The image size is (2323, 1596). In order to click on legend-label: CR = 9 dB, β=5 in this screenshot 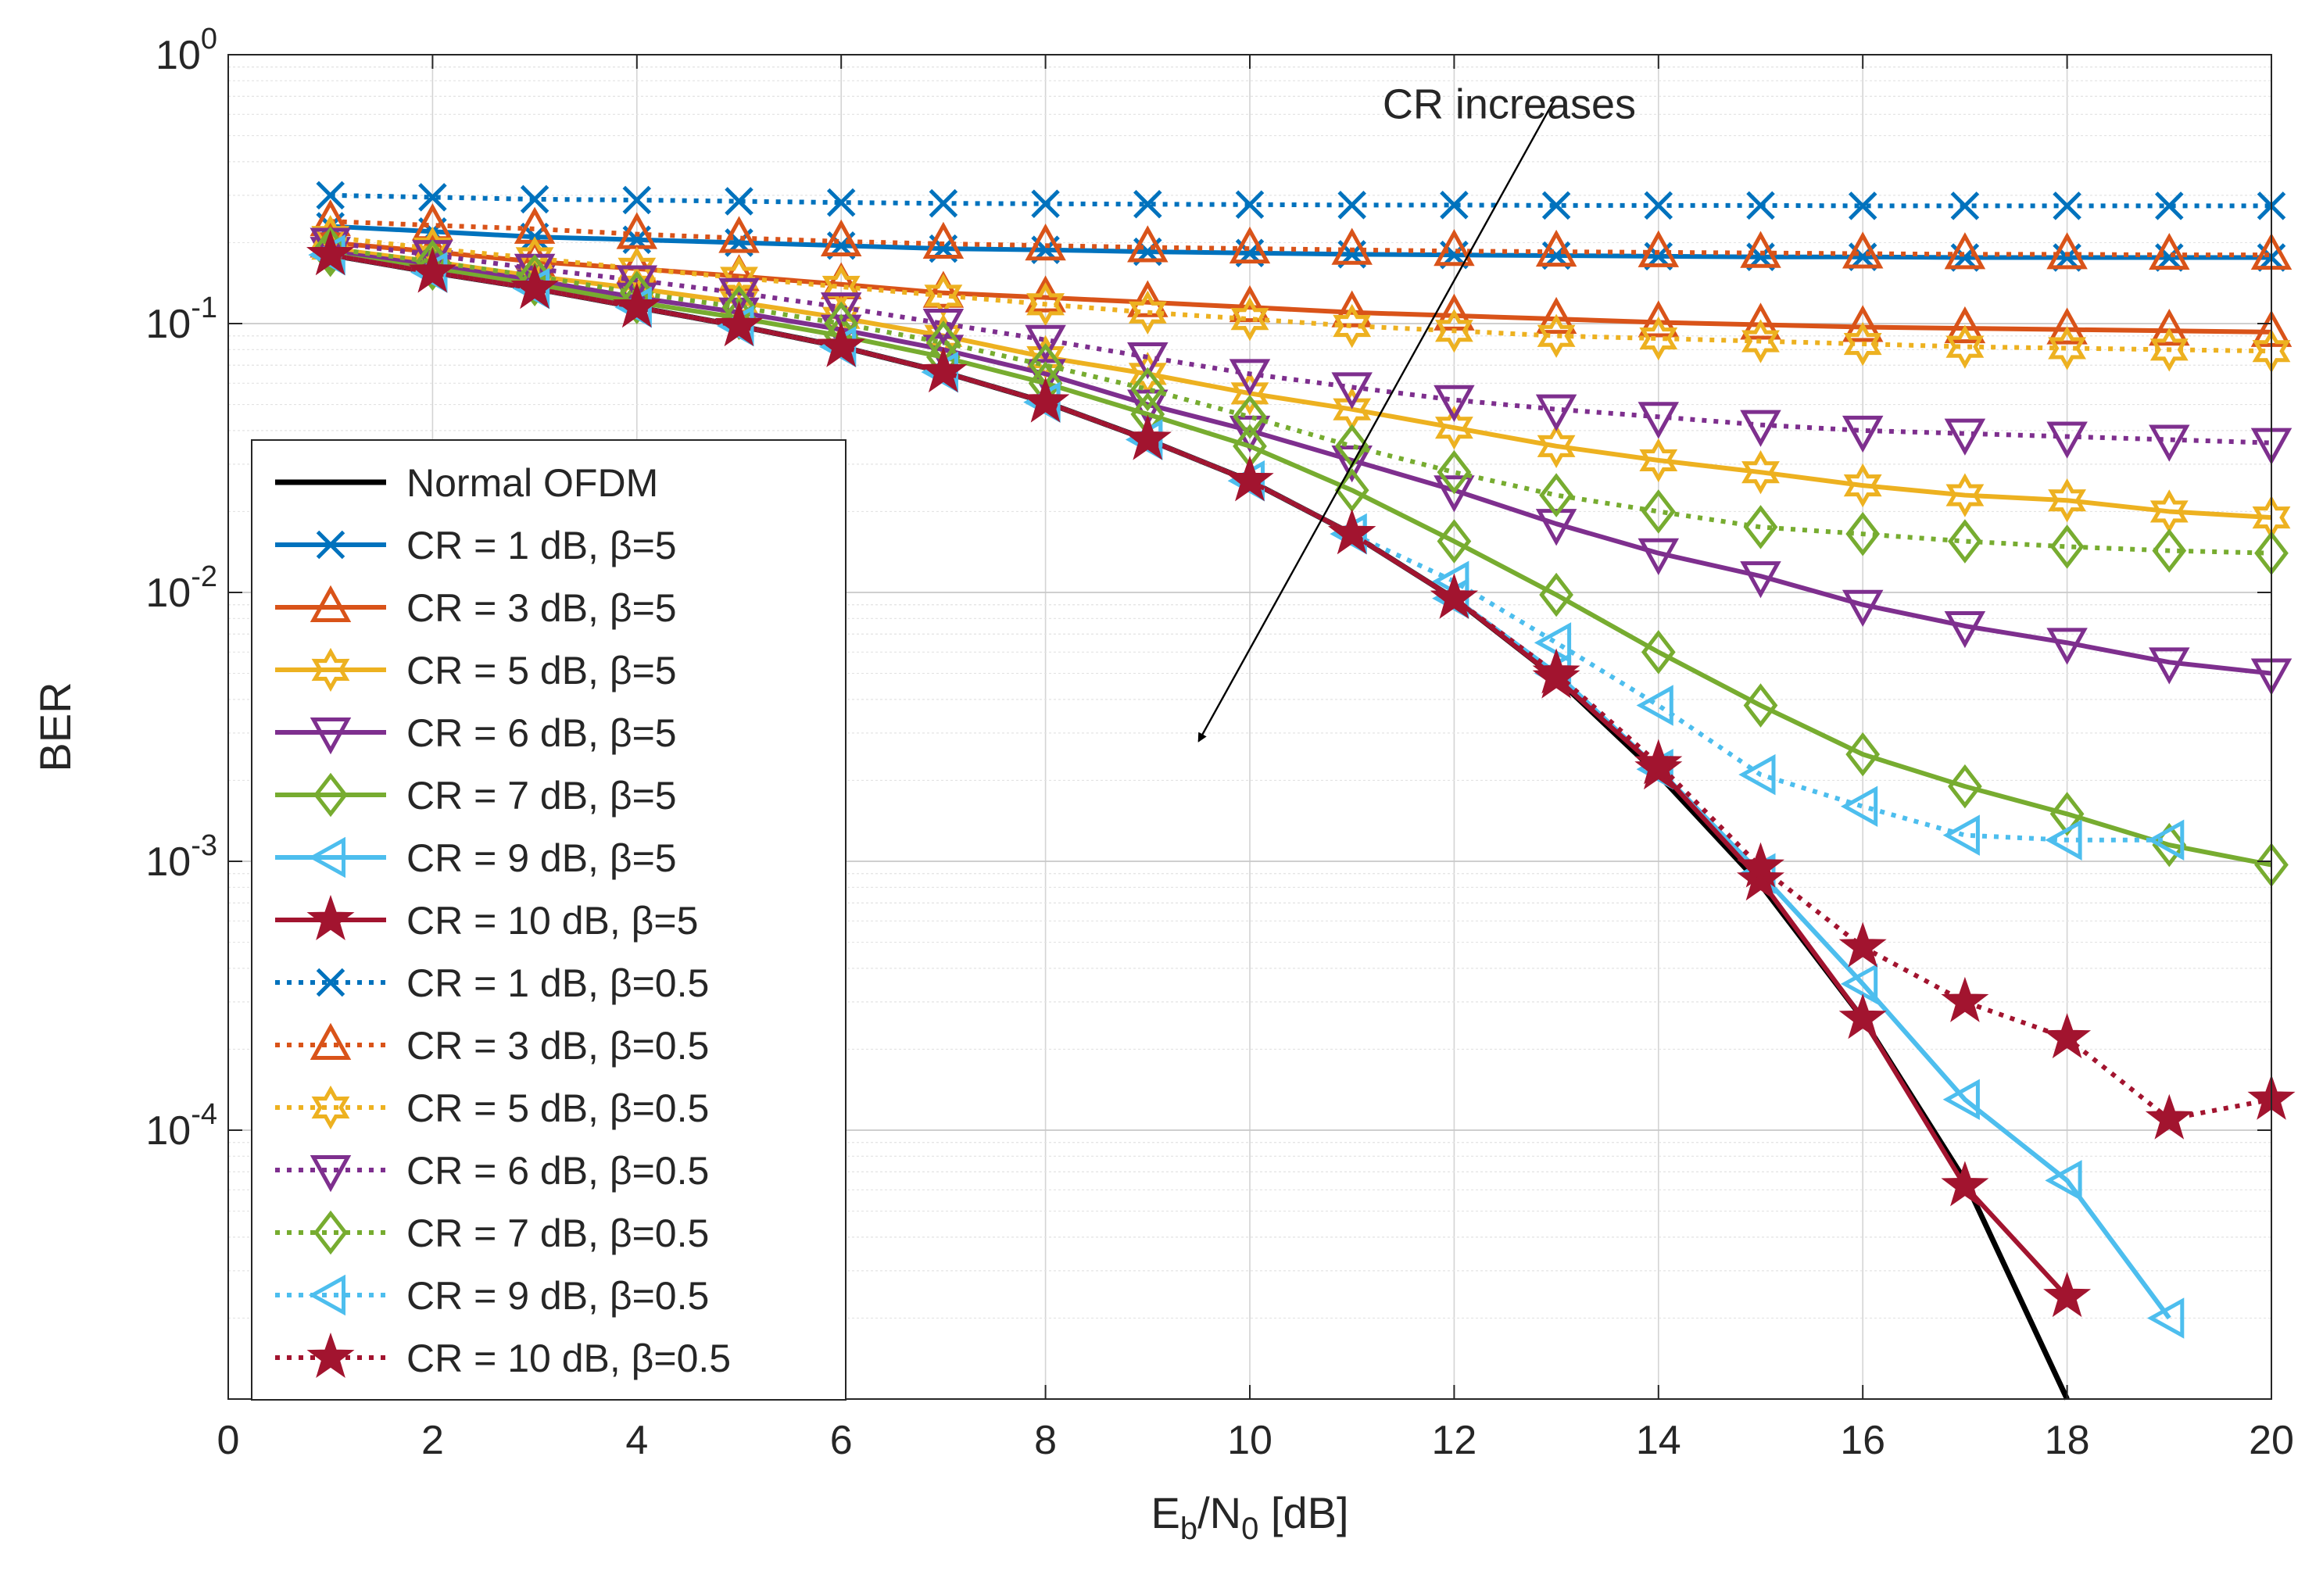, I will do `click(541, 858)`.